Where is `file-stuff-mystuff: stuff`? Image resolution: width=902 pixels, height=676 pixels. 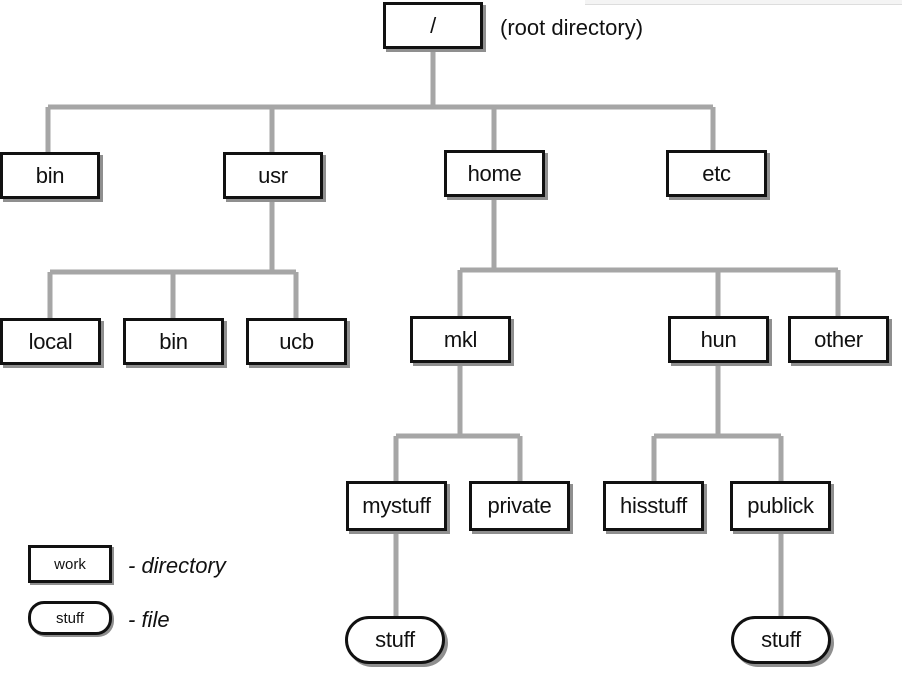 file-stuff-mystuff: stuff is located at coordinates (395, 640).